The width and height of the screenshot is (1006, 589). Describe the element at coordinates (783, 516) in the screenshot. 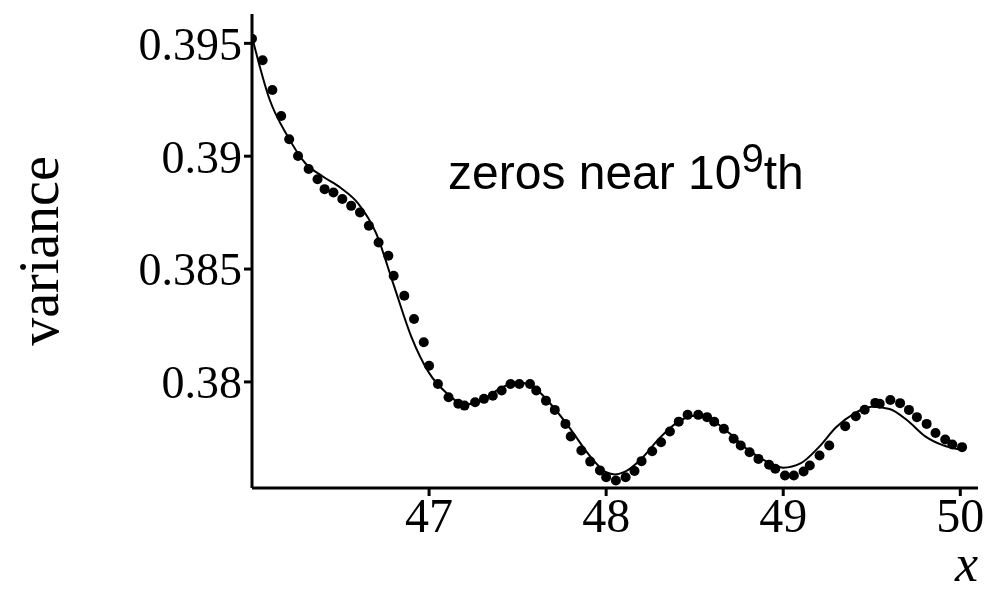

I see `x-tick-label: 49` at that location.